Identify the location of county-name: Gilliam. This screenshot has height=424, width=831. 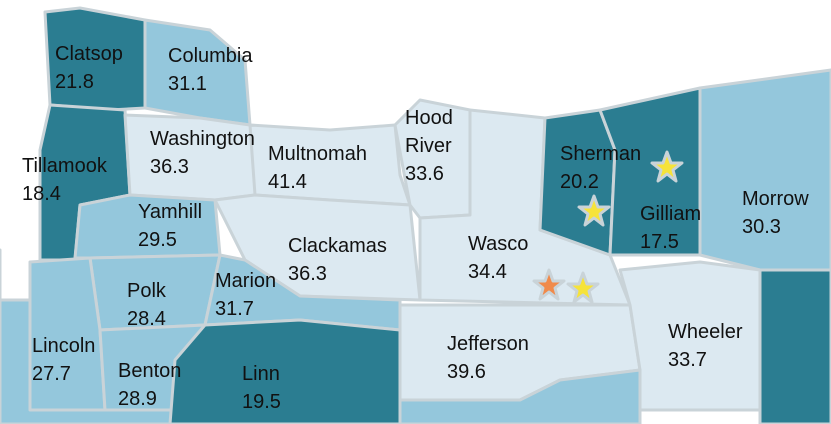
(671, 214).